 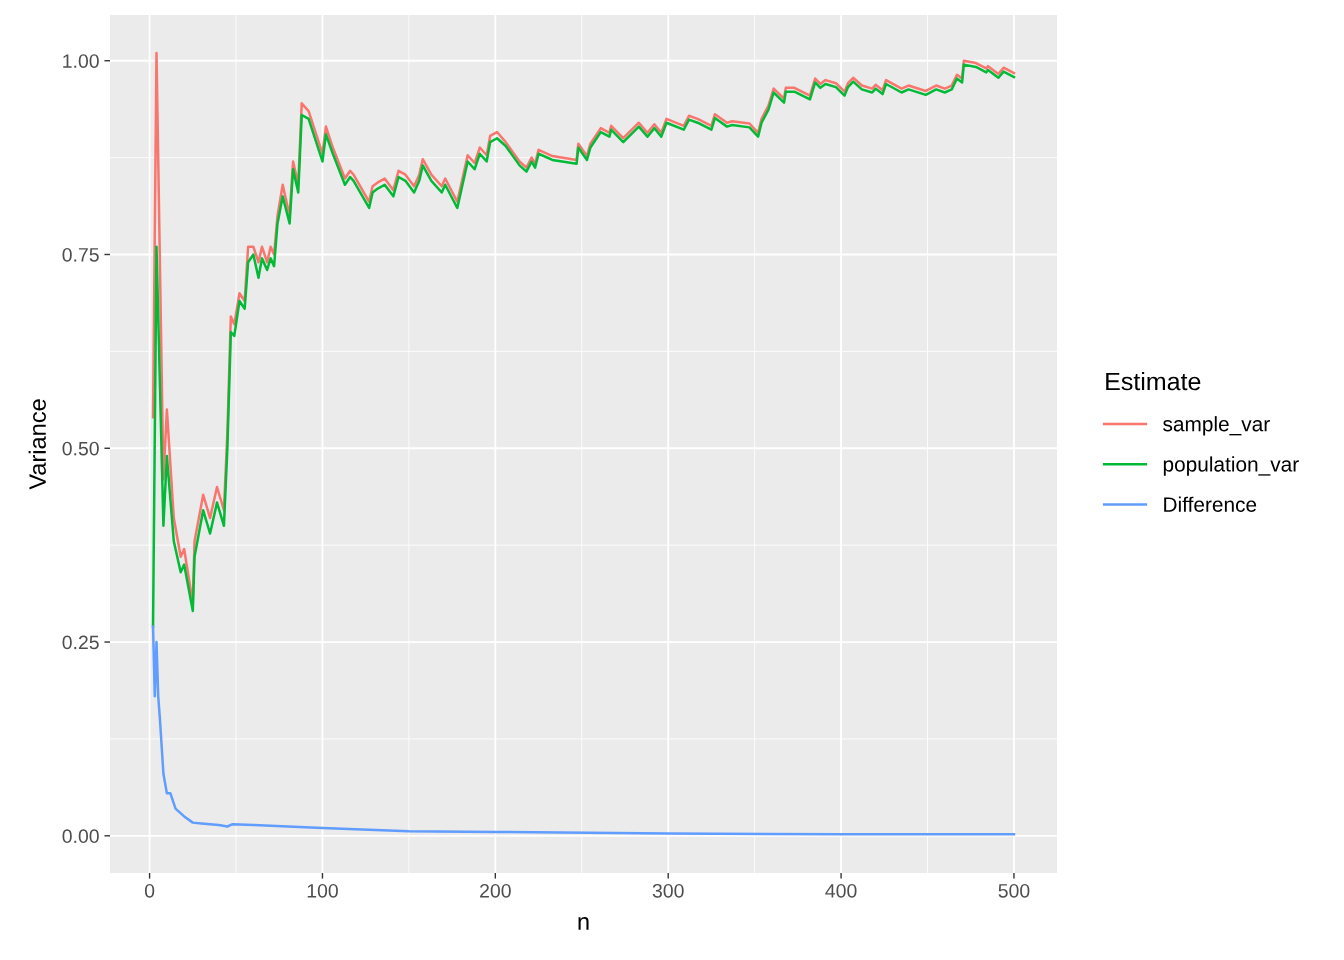 I want to click on x-tick-label: 400, so click(x=841, y=890).